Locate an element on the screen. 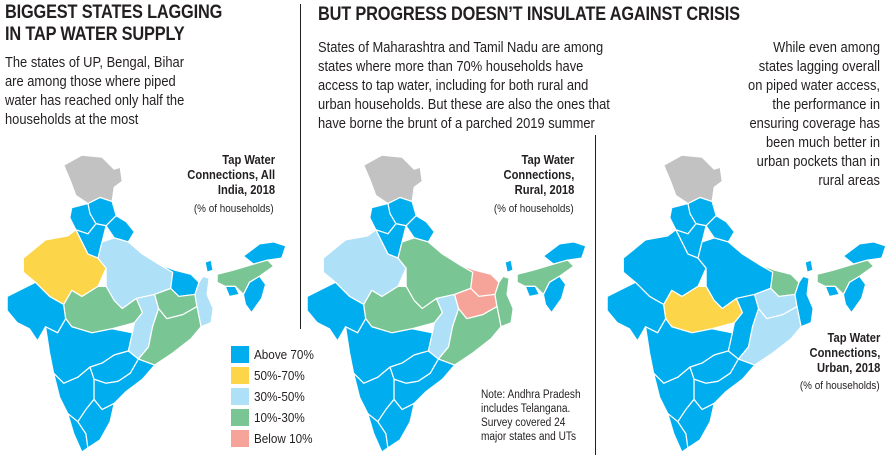 This screenshot has height=458, width=895. legend-label: 50%-70% is located at coordinates (279, 375).